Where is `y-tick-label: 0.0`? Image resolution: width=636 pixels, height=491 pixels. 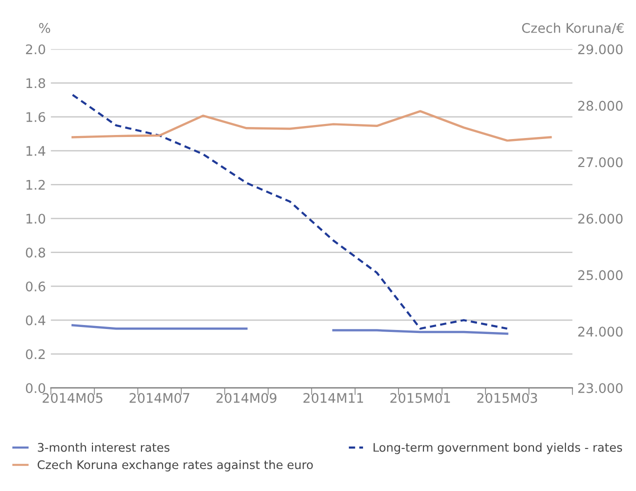 y-tick-label: 0.0 is located at coordinates (36, 388).